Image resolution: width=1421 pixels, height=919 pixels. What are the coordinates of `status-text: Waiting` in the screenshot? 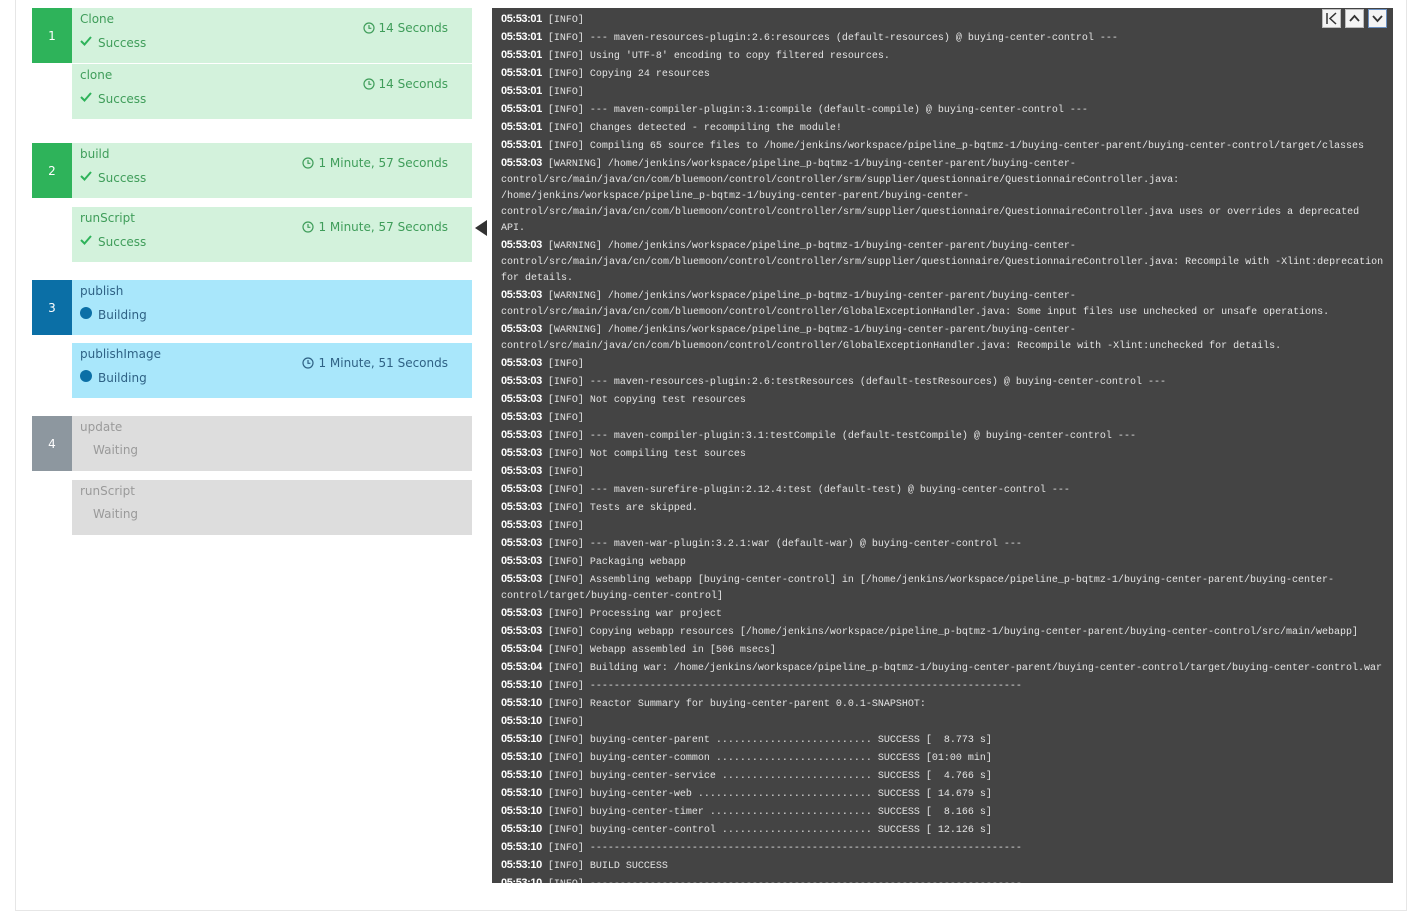 It's located at (116, 514).